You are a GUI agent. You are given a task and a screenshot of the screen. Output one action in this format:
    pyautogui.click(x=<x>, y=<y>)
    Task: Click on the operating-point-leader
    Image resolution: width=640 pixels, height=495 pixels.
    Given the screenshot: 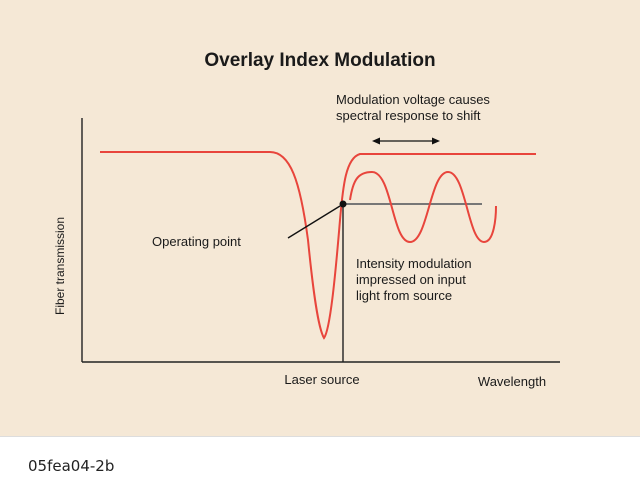 What is the action you would take?
    pyautogui.click(x=314, y=222)
    